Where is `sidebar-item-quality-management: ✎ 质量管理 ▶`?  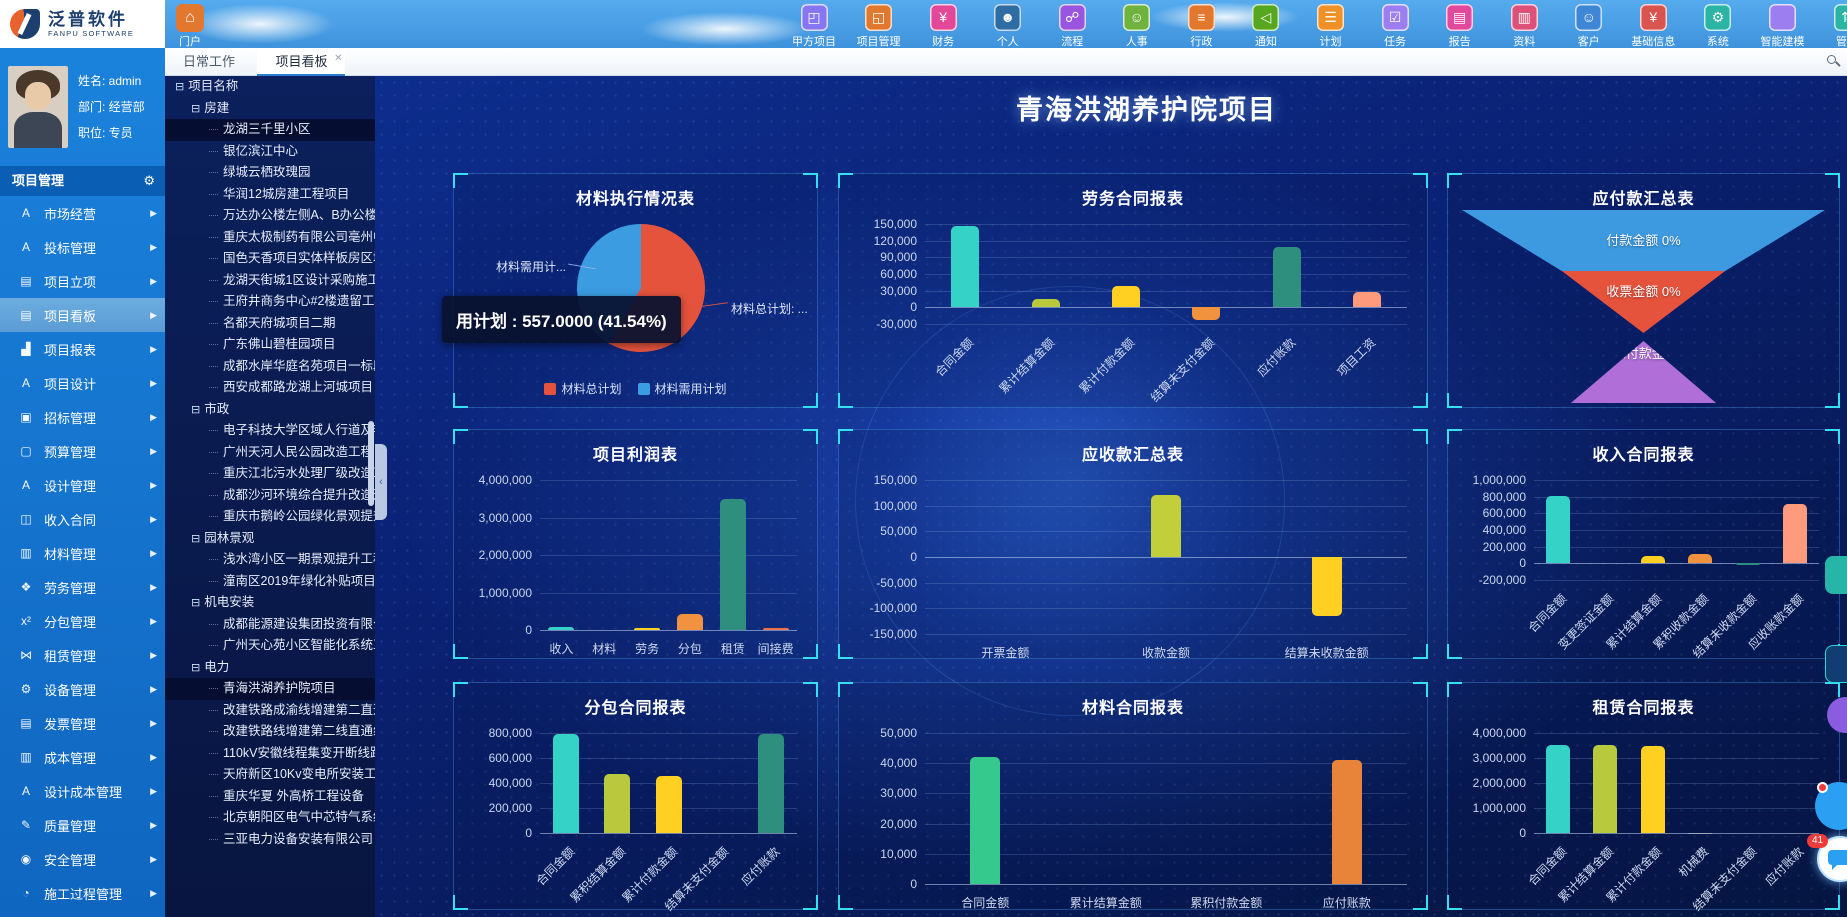
sidebar-item-quality-management: ✎ 质量管理 ▶ is located at coordinates (82, 825).